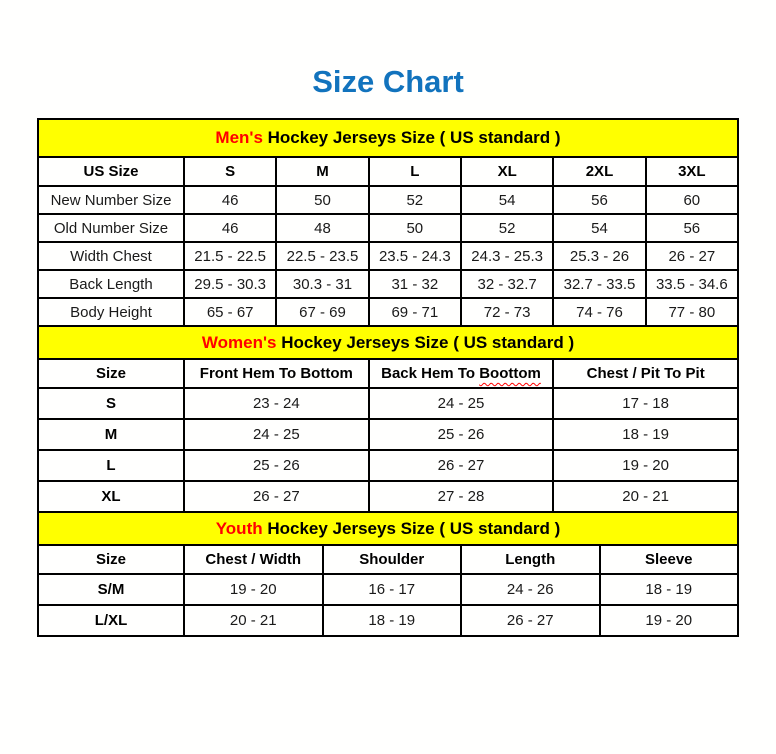 This screenshot has height=754, width=776. I want to click on data-cell: 24.3 - 25.3, so click(507, 256).